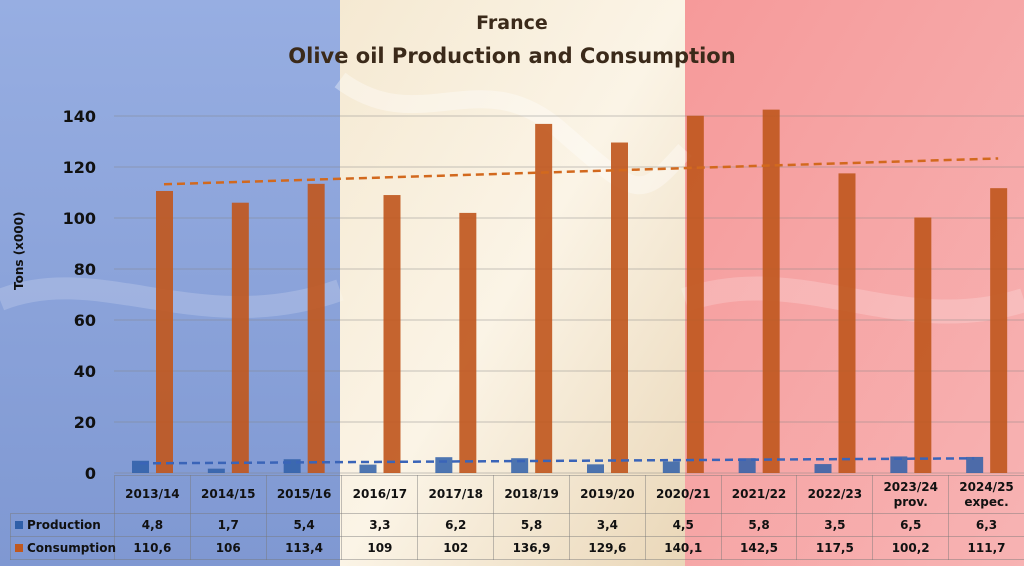 This screenshot has width=1024, height=566. I want to click on consumption-value-cell: 106, so click(228, 548).